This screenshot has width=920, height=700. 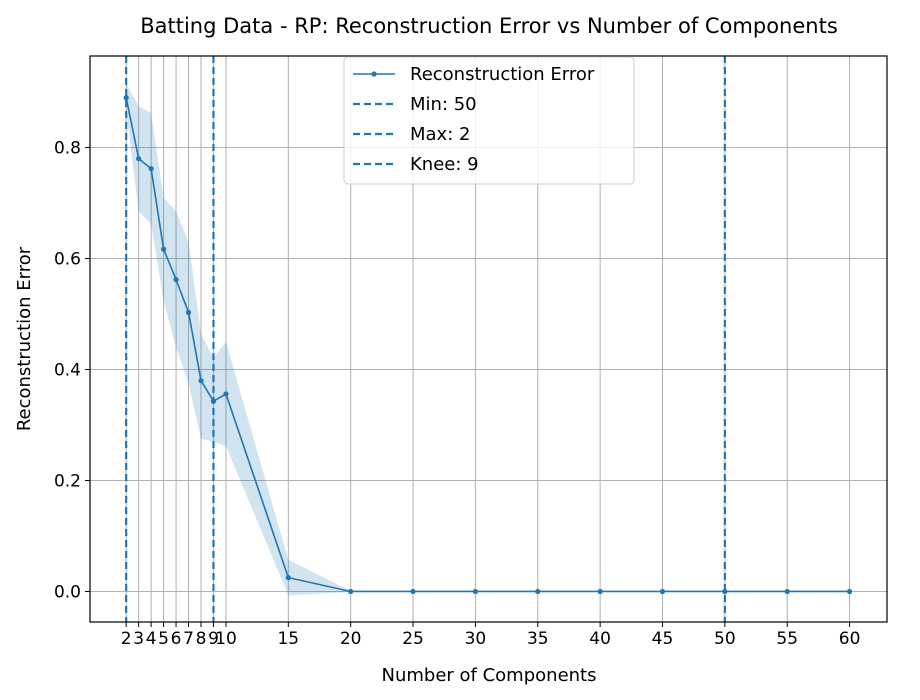 What do you see at coordinates (176, 639) in the screenshot?
I see `x-tick-label: 6` at bounding box center [176, 639].